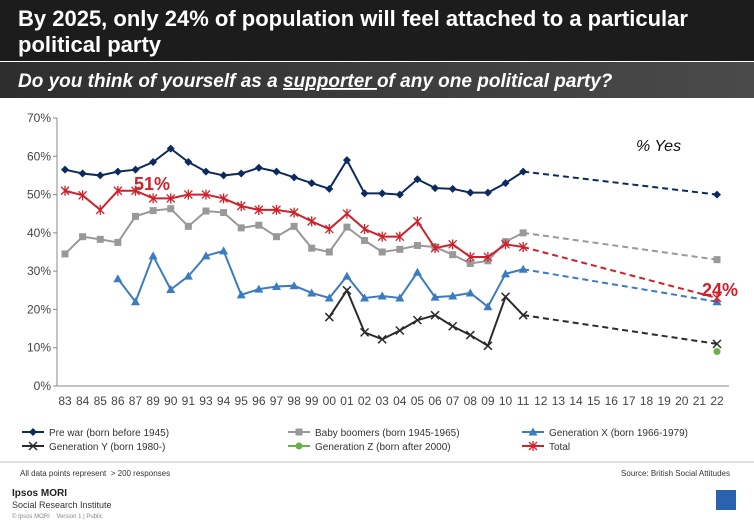 The height and width of the screenshot is (522, 754). What do you see at coordinates (330, 81) in the screenshot?
I see `subtitle-emphasis: supporter` at bounding box center [330, 81].